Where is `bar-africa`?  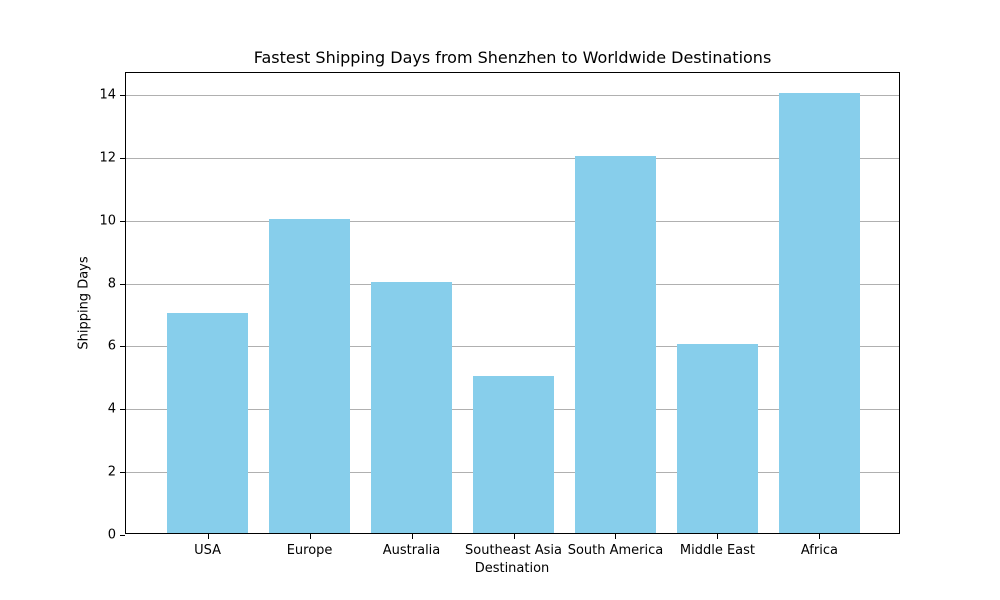
bar-africa is located at coordinates (819, 313).